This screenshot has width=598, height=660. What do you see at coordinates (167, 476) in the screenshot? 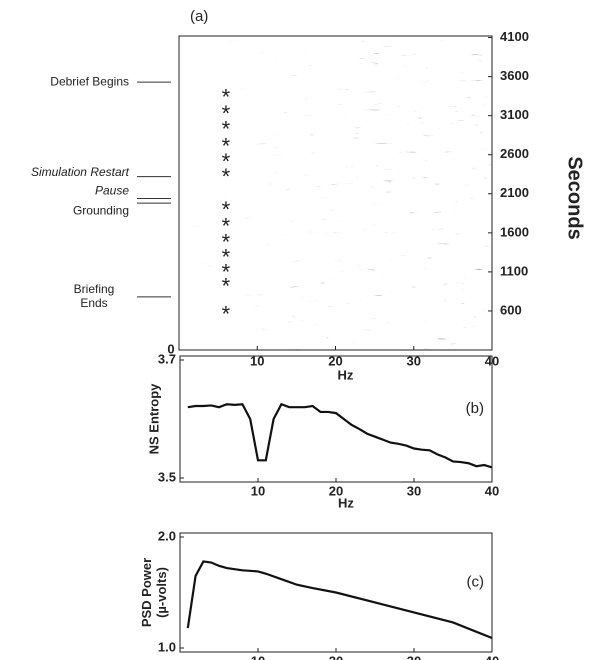
I see `y-tick-label: 3.5` at bounding box center [167, 476].